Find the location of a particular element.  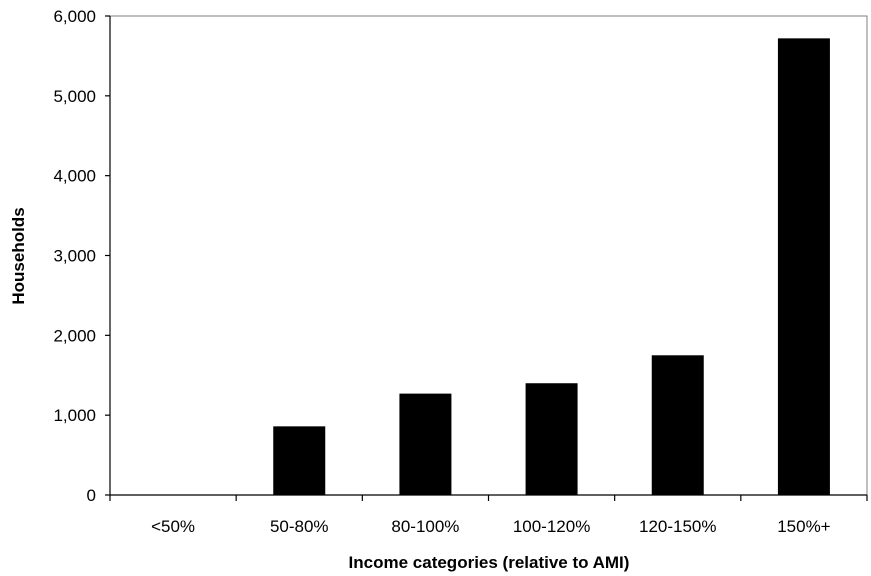

x-tick-label: 100-120% is located at coordinates (552, 526).